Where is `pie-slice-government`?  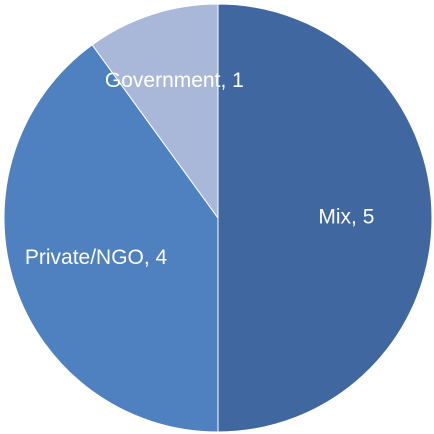 pie-slice-government is located at coordinates (155, 111).